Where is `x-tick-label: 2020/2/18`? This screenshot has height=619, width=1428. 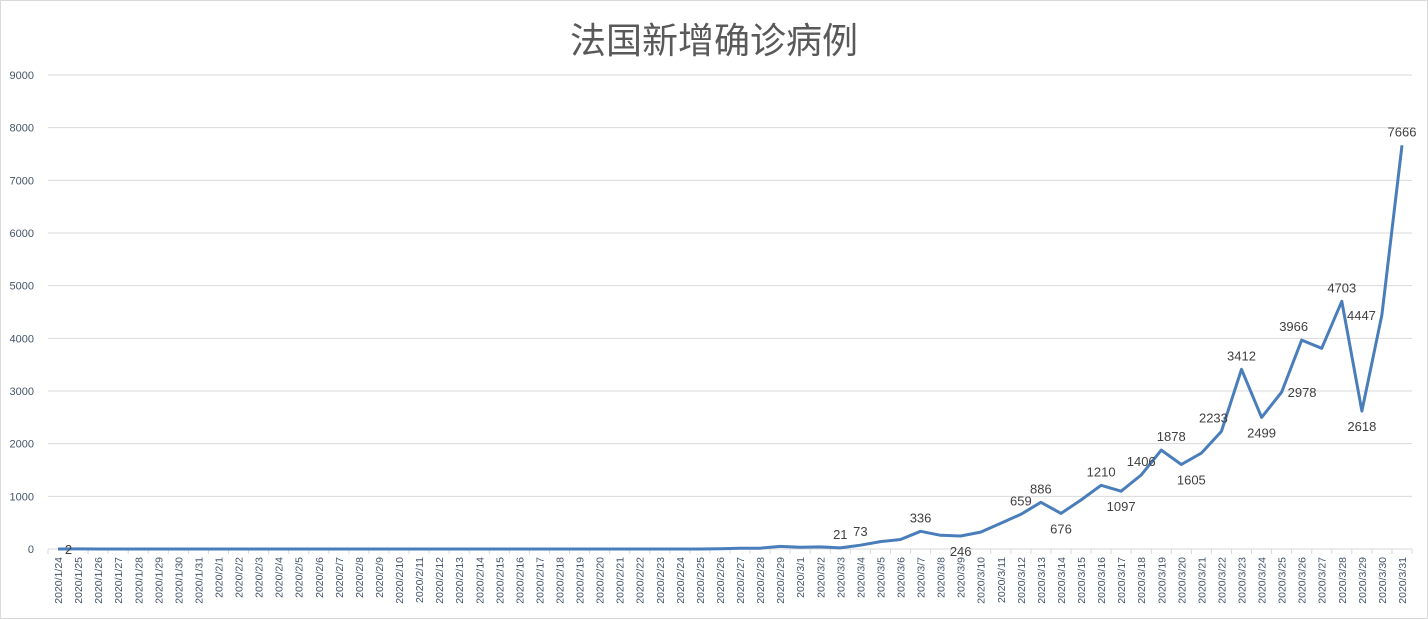 x-tick-label: 2020/2/18 is located at coordinates (561, 580).